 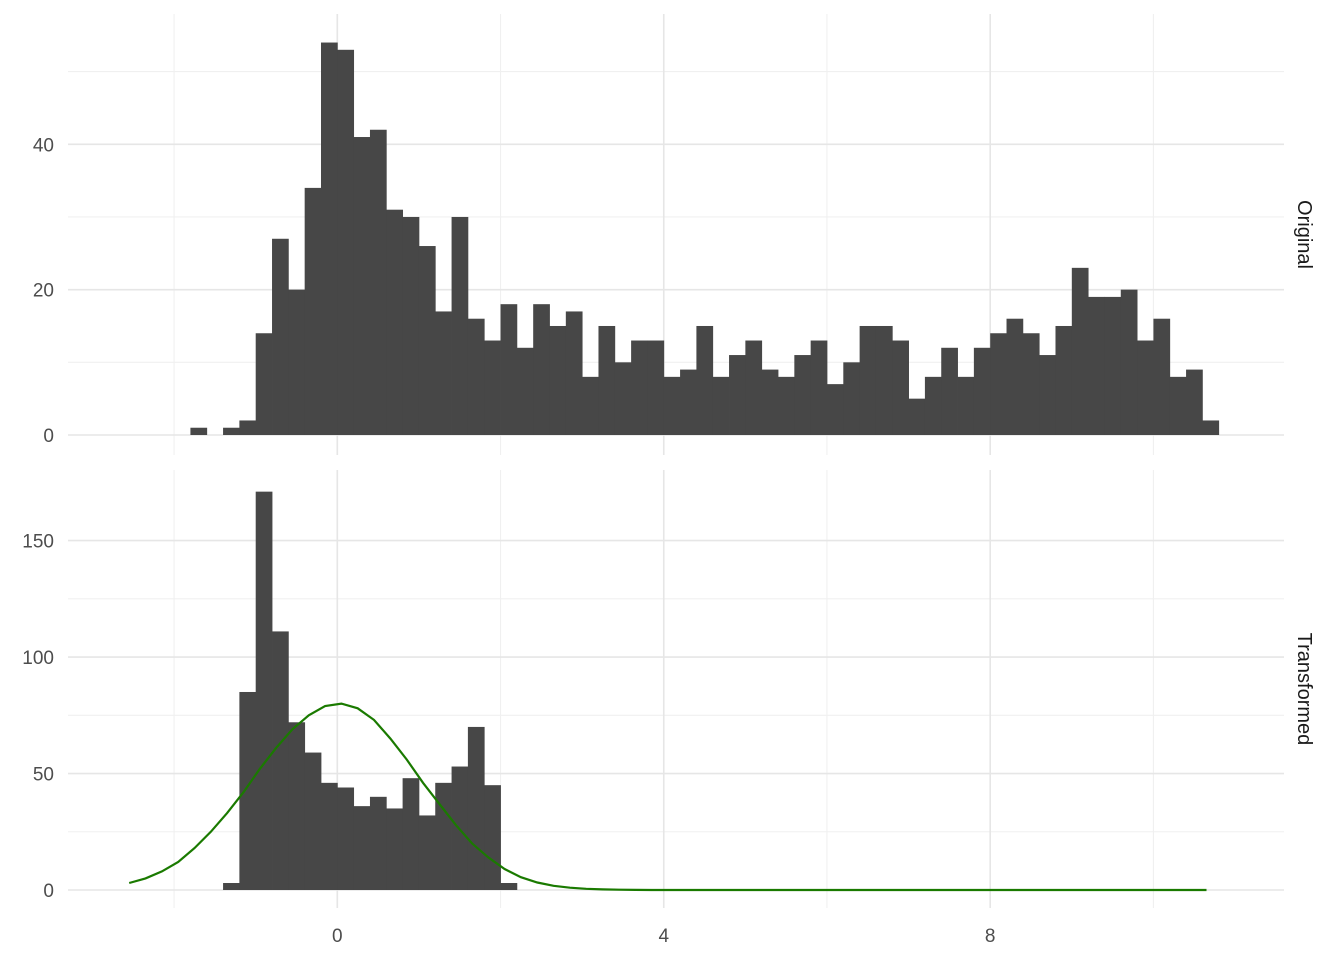 What do you see at coordinates (38, 658) in the screenshot?
I see `y-tick-label: 100` at bounding box center [38, 658].